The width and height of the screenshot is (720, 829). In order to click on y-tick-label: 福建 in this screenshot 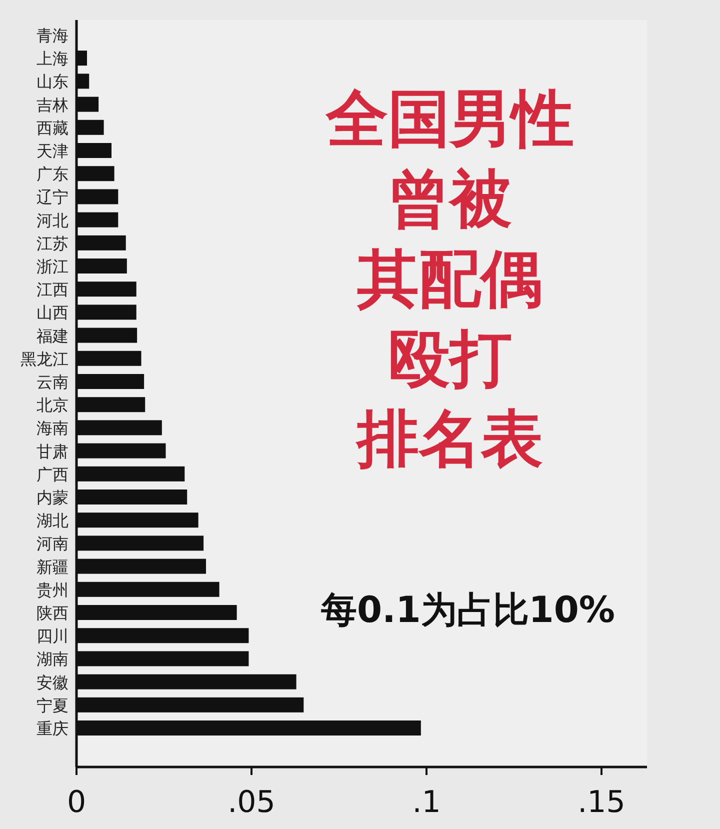, I will do `click(52, 336)`.